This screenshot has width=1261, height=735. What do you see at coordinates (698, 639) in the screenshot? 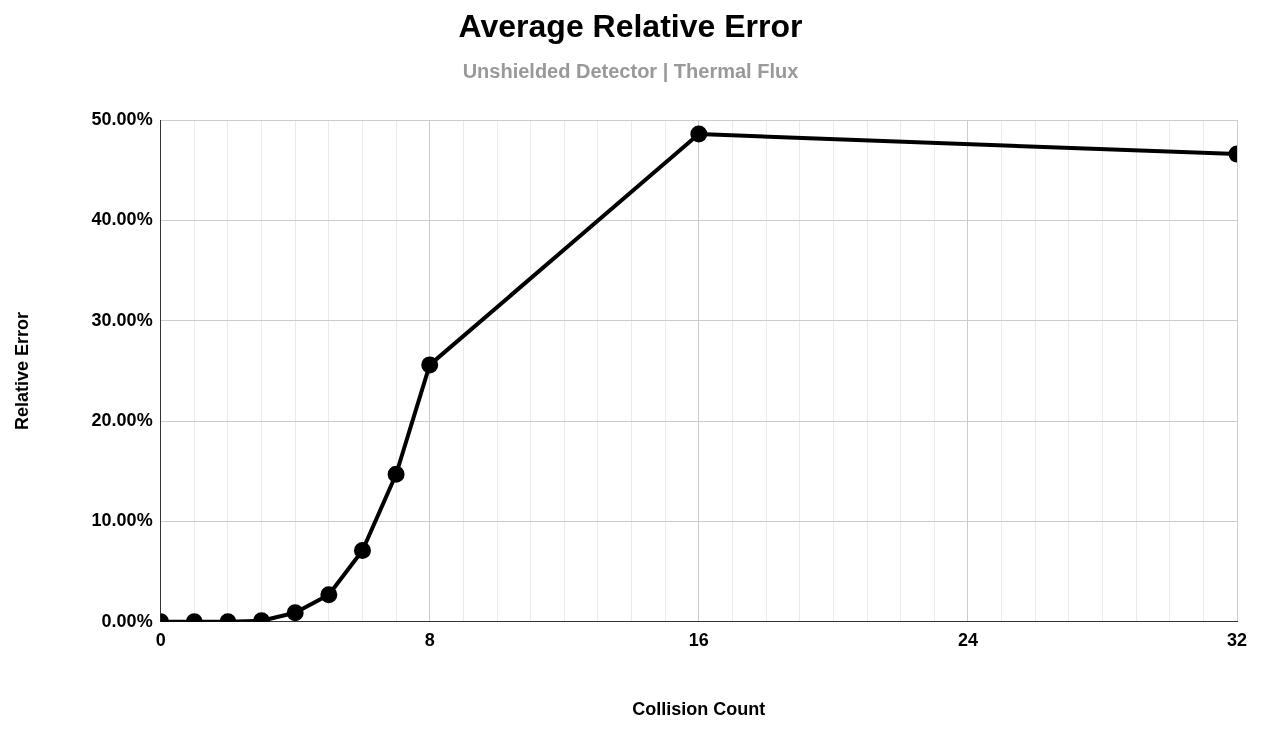
I see `x-tick-label: 16` at bounding box center [698, 639].